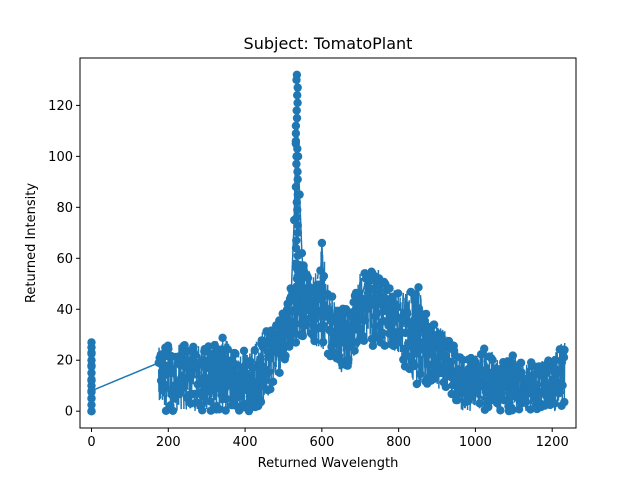 The width and height of the screenshot is (640, 480). I want to click on y-tick-label: 120, so click(60, 106).